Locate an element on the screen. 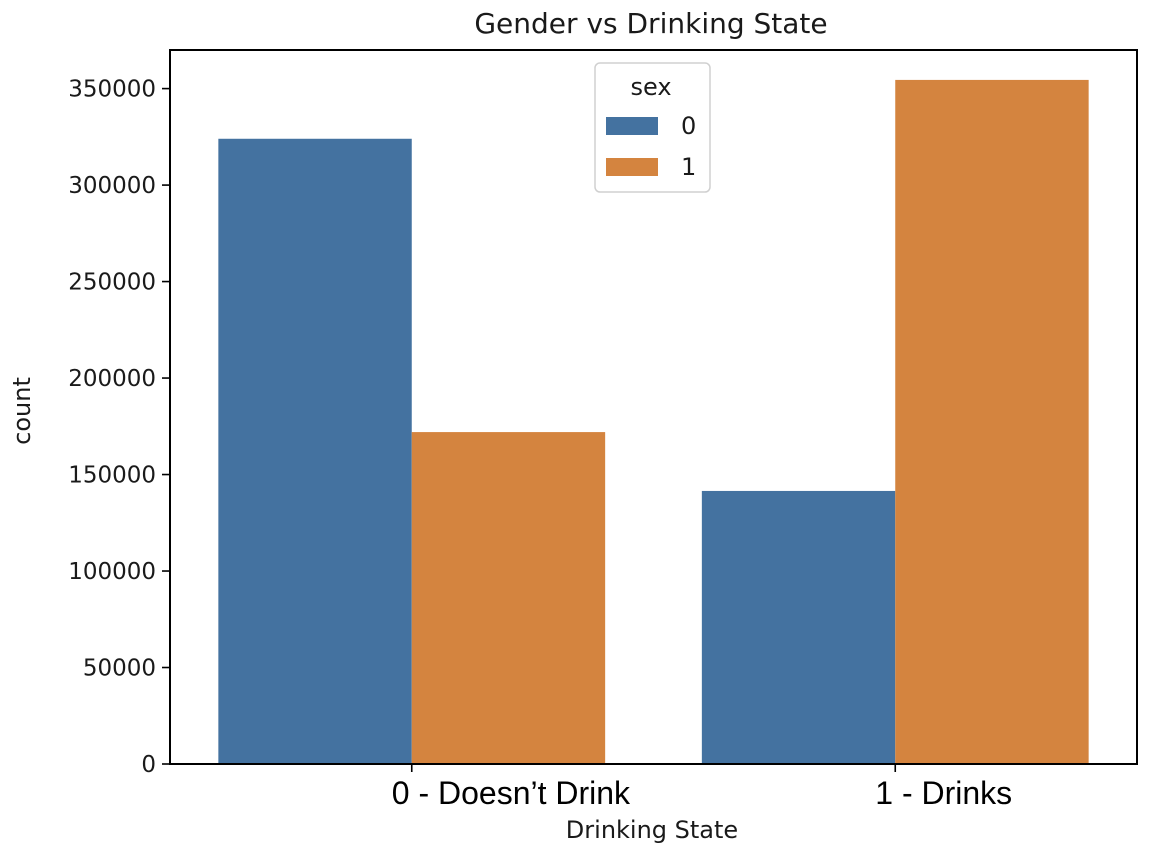 The width and height of the screenshot is (1158, 862). y-tick-label: 150000 is located at coordinates (112, 476).